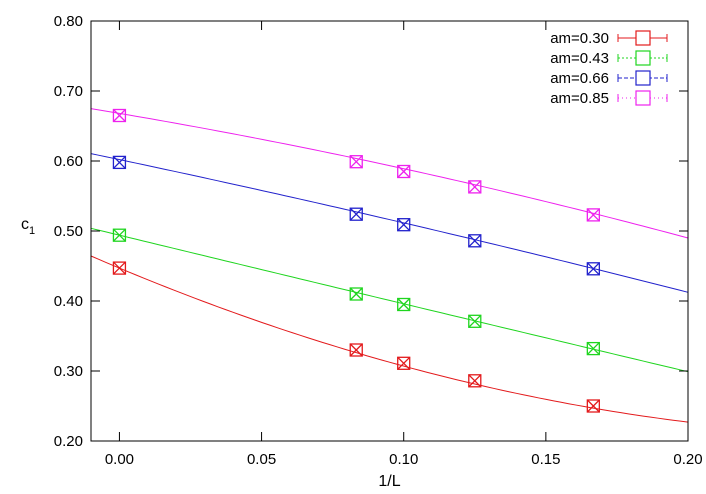  Describe the element at coordinates (389, 481) in the screenshot. I see `x-axis-label: 1/L` at that location.